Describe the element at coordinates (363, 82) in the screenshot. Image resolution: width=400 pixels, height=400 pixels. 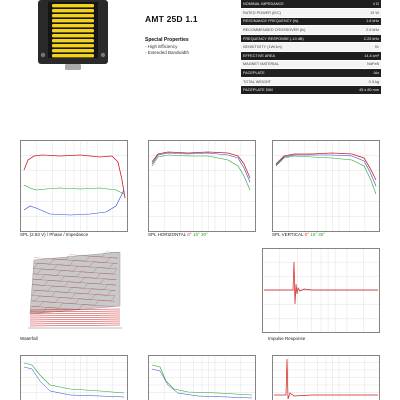
I see `spec-value: 0.3 kg` at that location.